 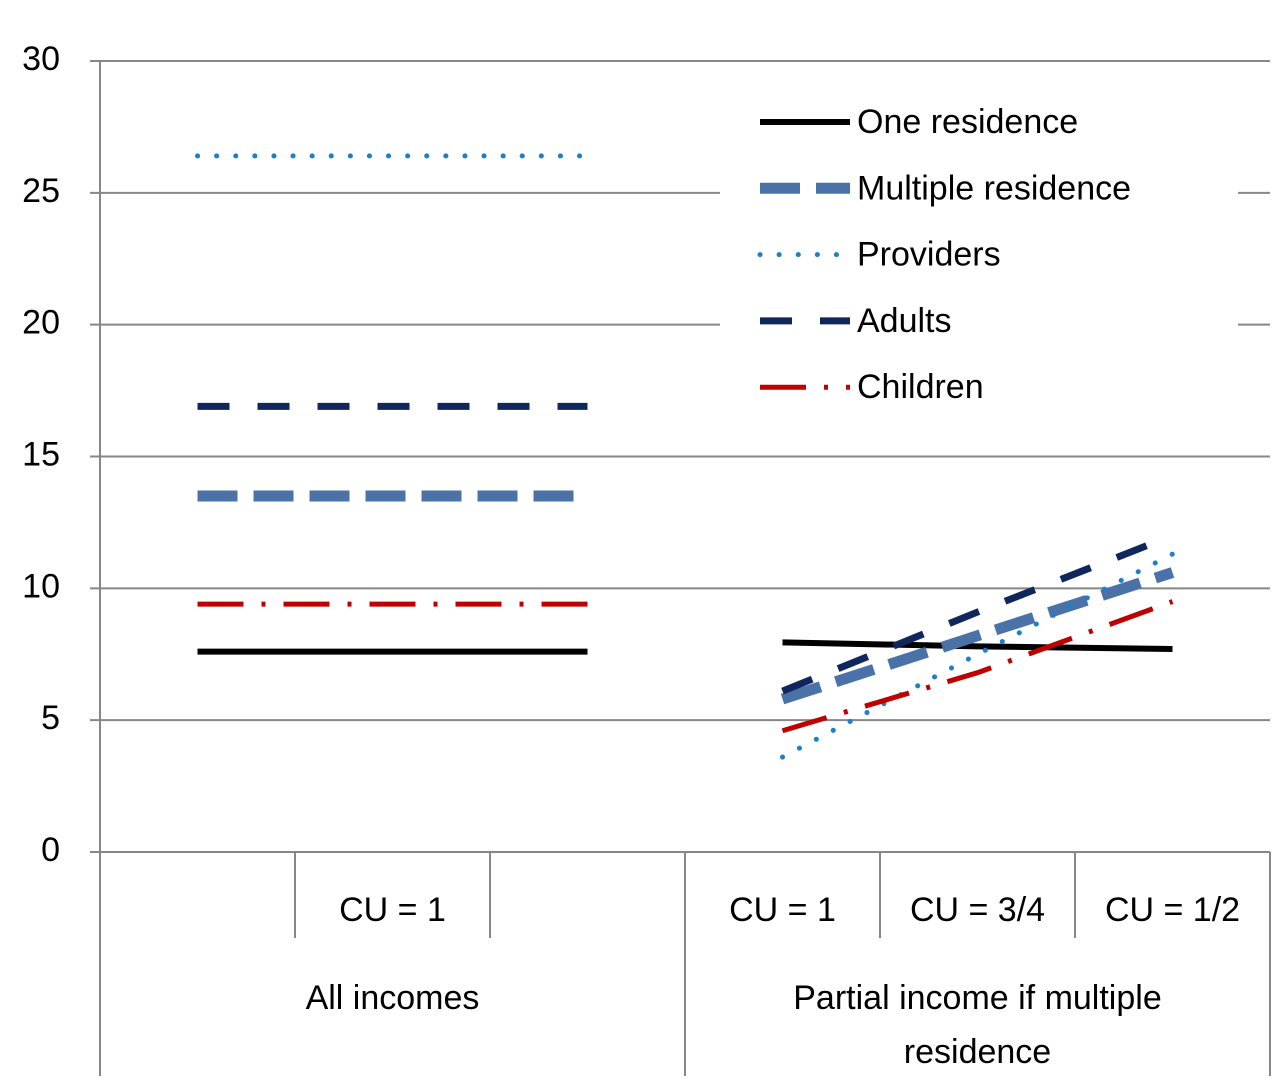 What do you see at coordinates (41, 586) in the screenshot?
I see `y-tick-label: 10` at bounding box center [41, 586].